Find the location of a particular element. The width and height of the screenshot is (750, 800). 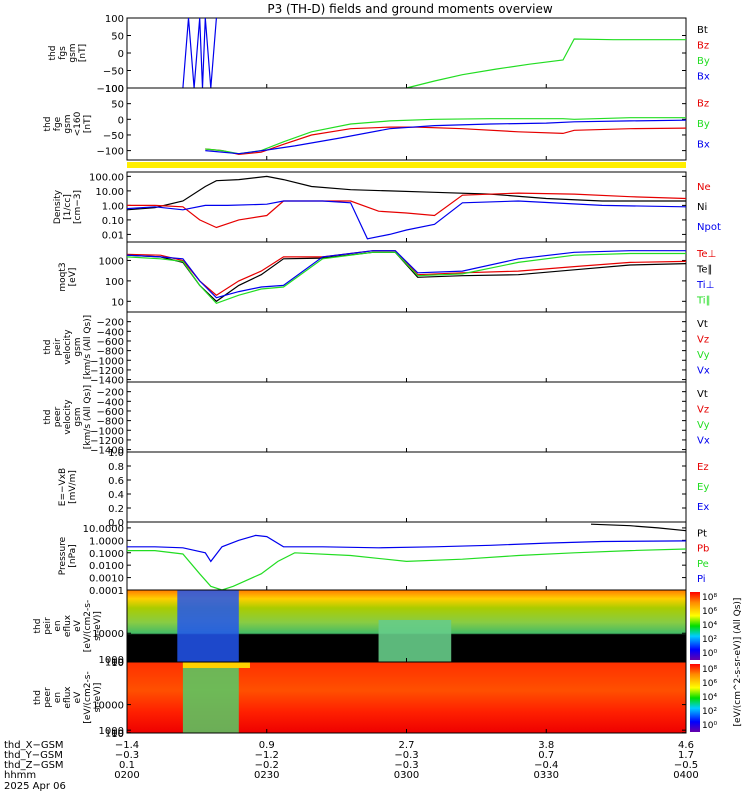

xaxis-tick-value: 0.1 is located at coordinates (127, 765).